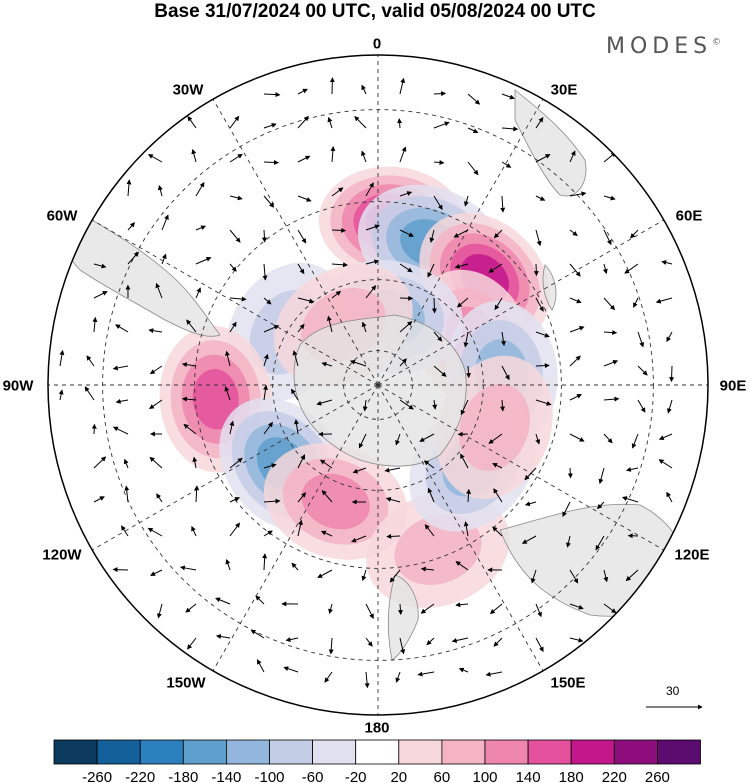 This screenshot has width=750, height=783. Describe the element at coordinates (659, 46) in the screenshot. I see `brand-text: MODES` at that location.